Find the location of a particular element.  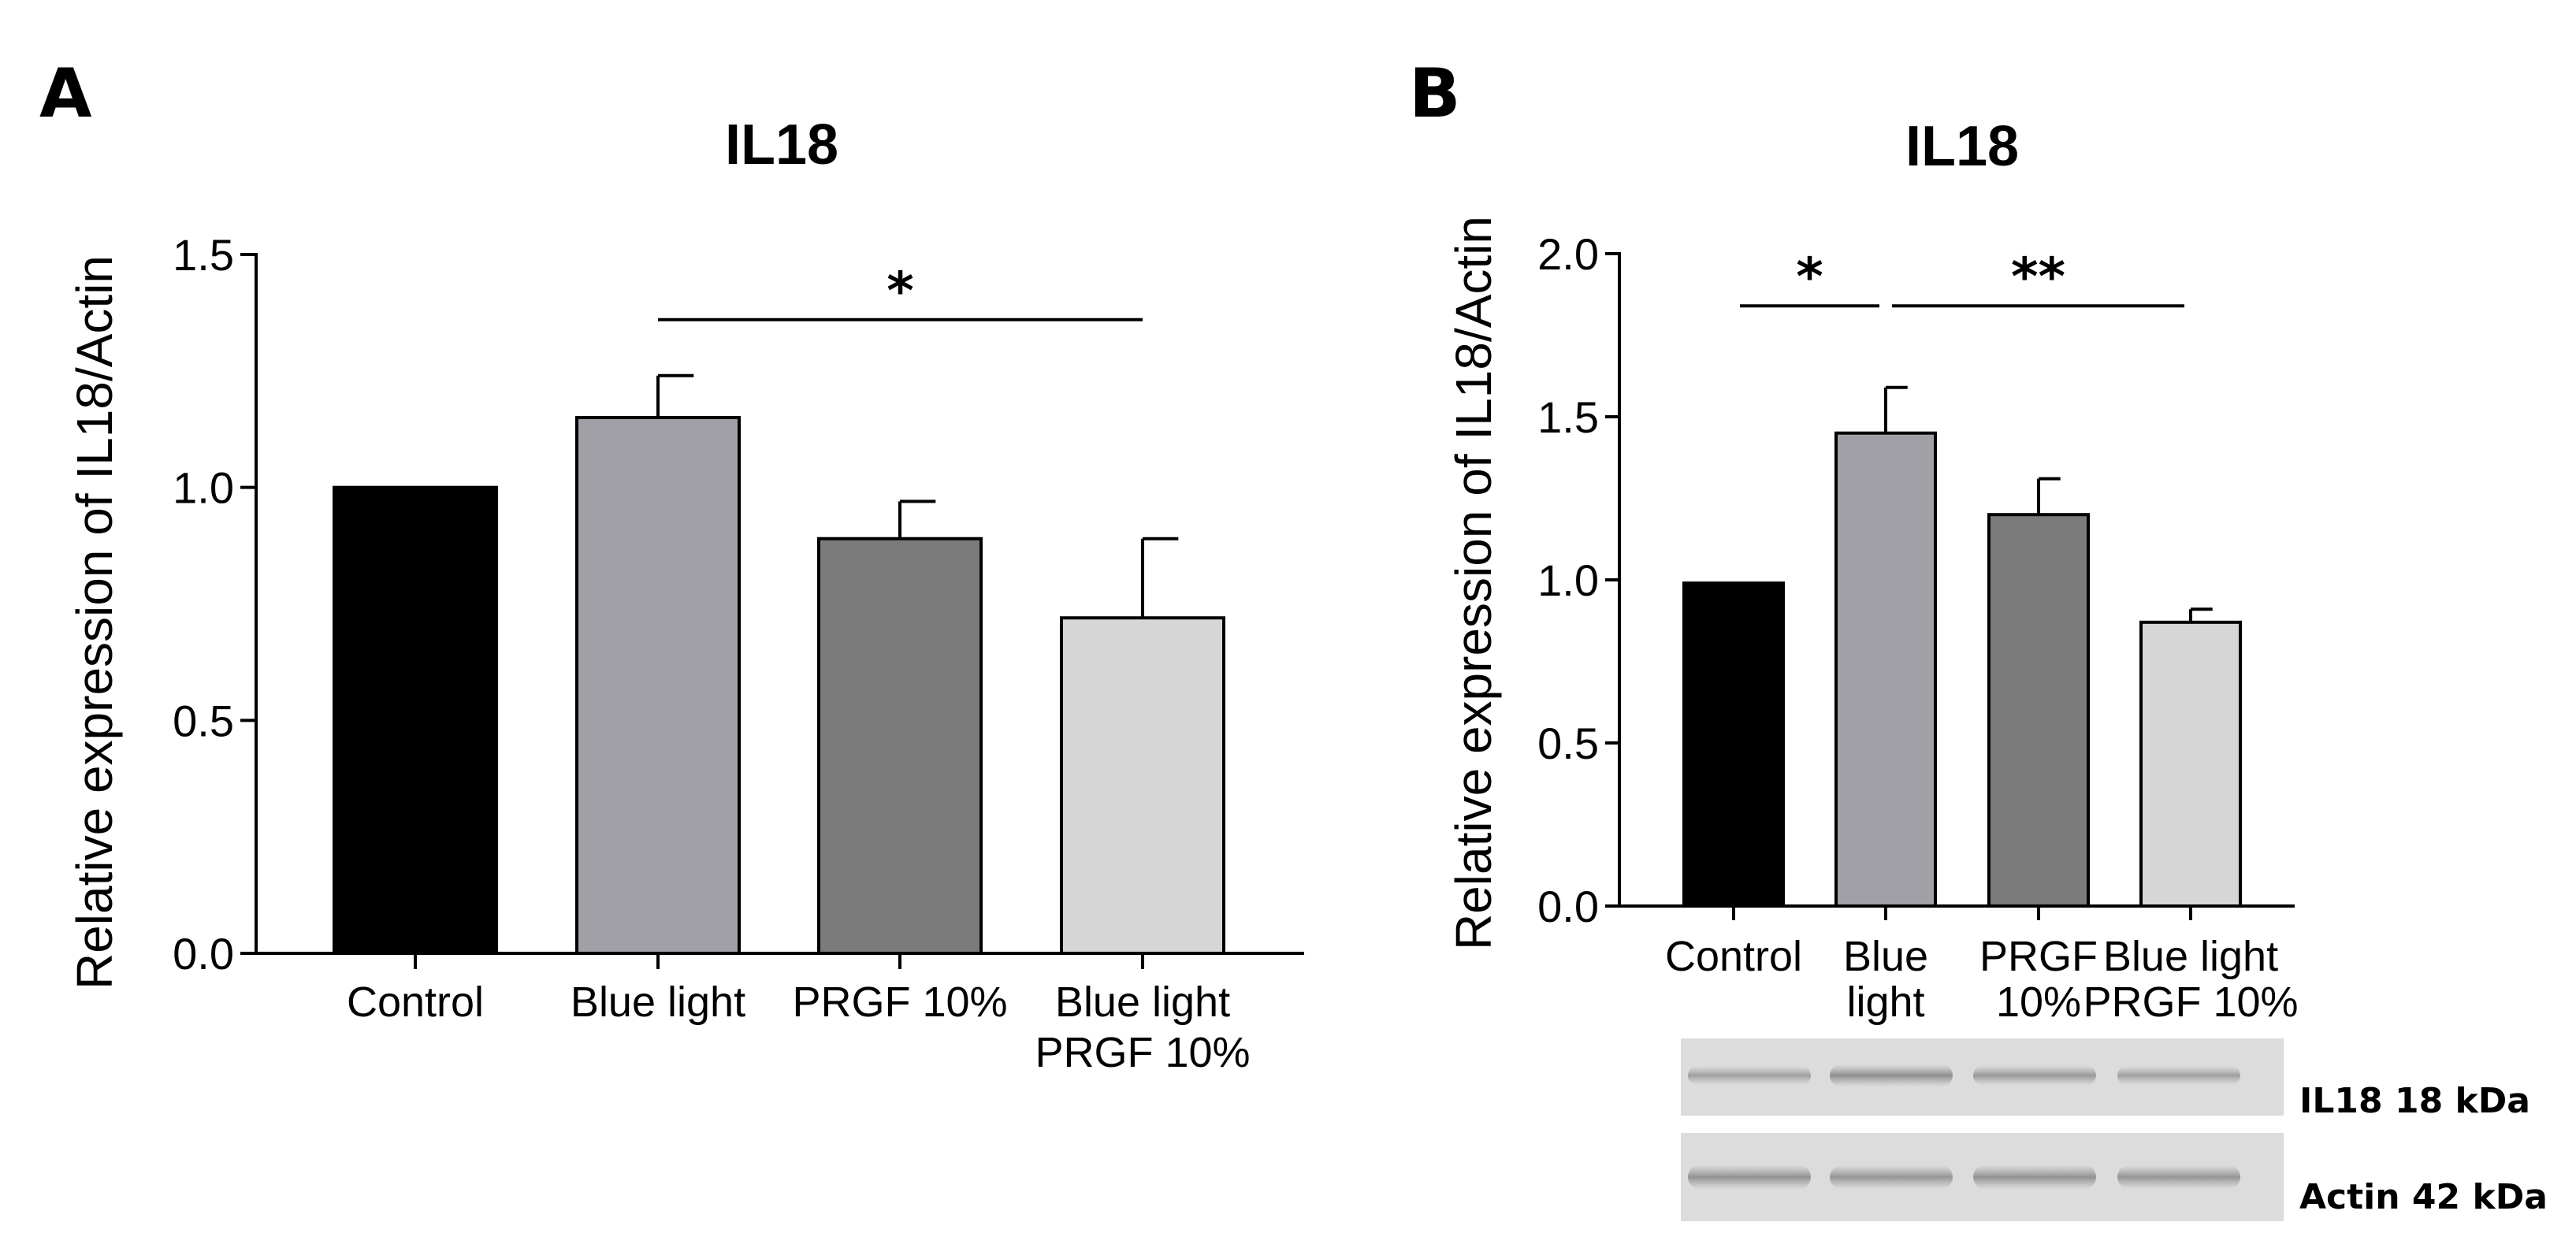

panel-letter-b: B is located at coordinates (1435, 94).